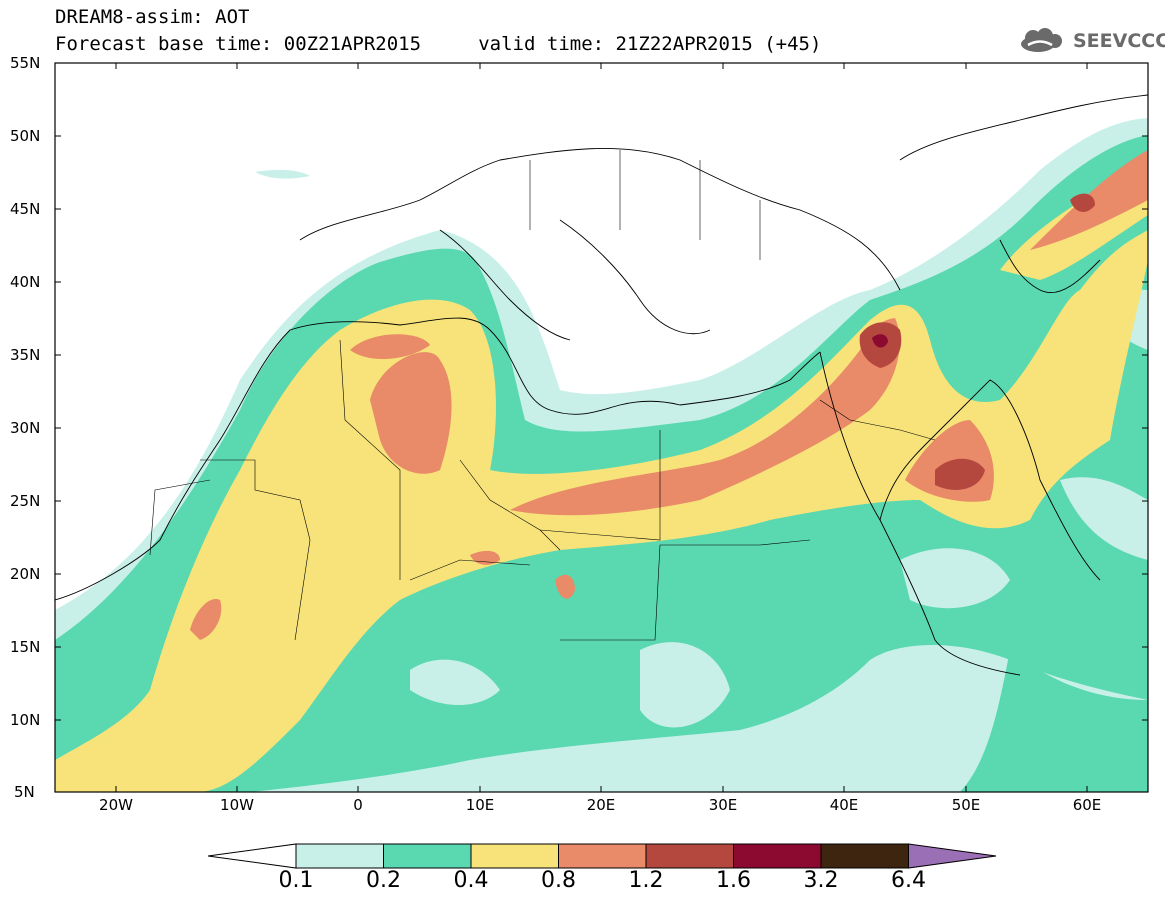 This screenshot has width=1165, height=905. What do you see at coordinates (25, 501) in the screenshot?
I see `lat-label: 25N` at bounding box center [25, 501].